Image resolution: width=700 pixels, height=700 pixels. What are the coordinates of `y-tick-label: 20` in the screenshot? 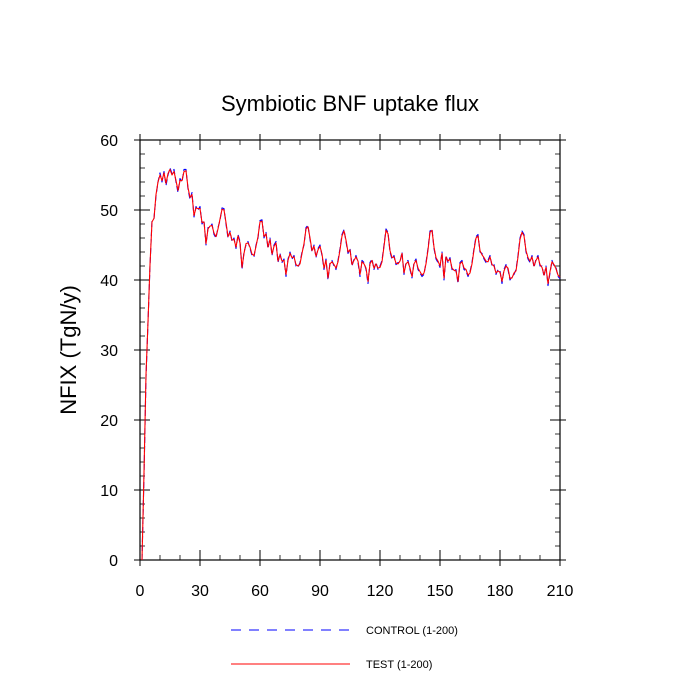 It's located at (109, 421).